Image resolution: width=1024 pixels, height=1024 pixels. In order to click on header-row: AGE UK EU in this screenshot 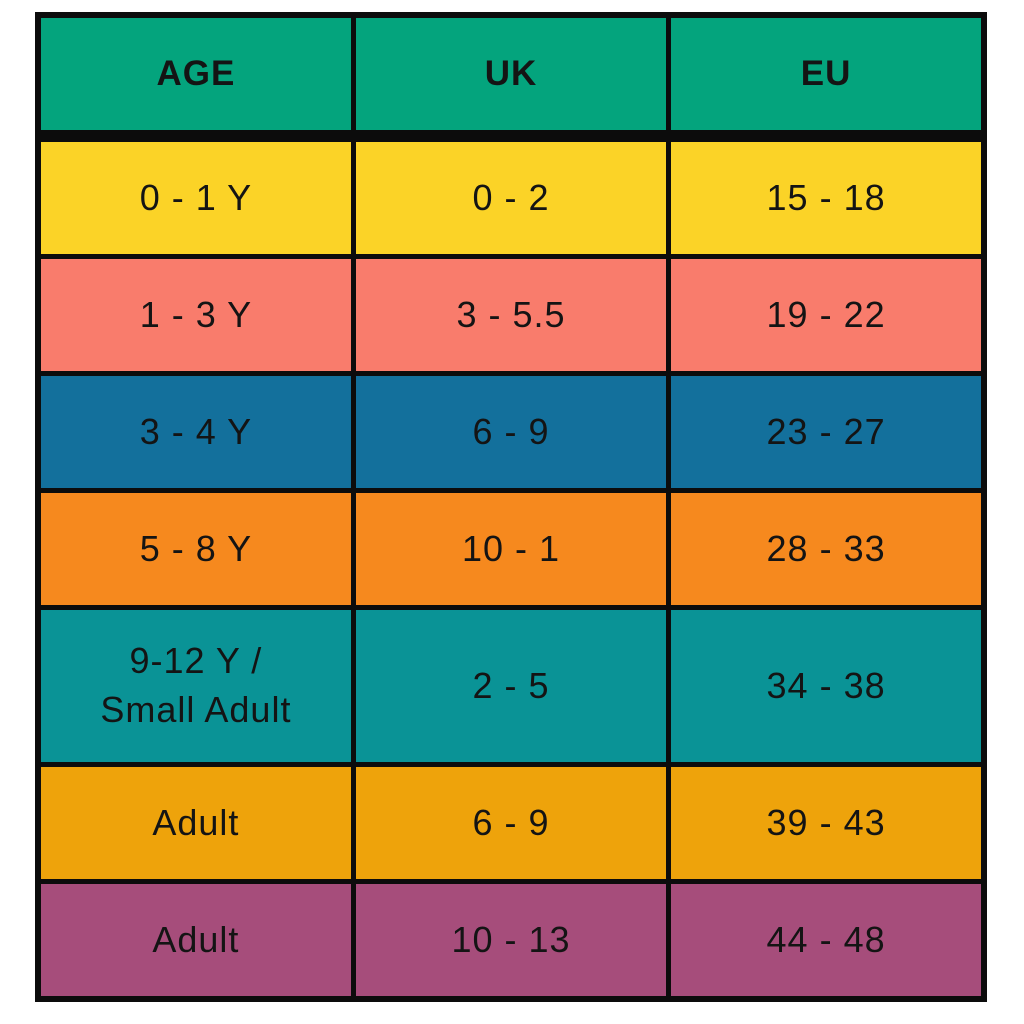, I will do `click(511, 77)`.